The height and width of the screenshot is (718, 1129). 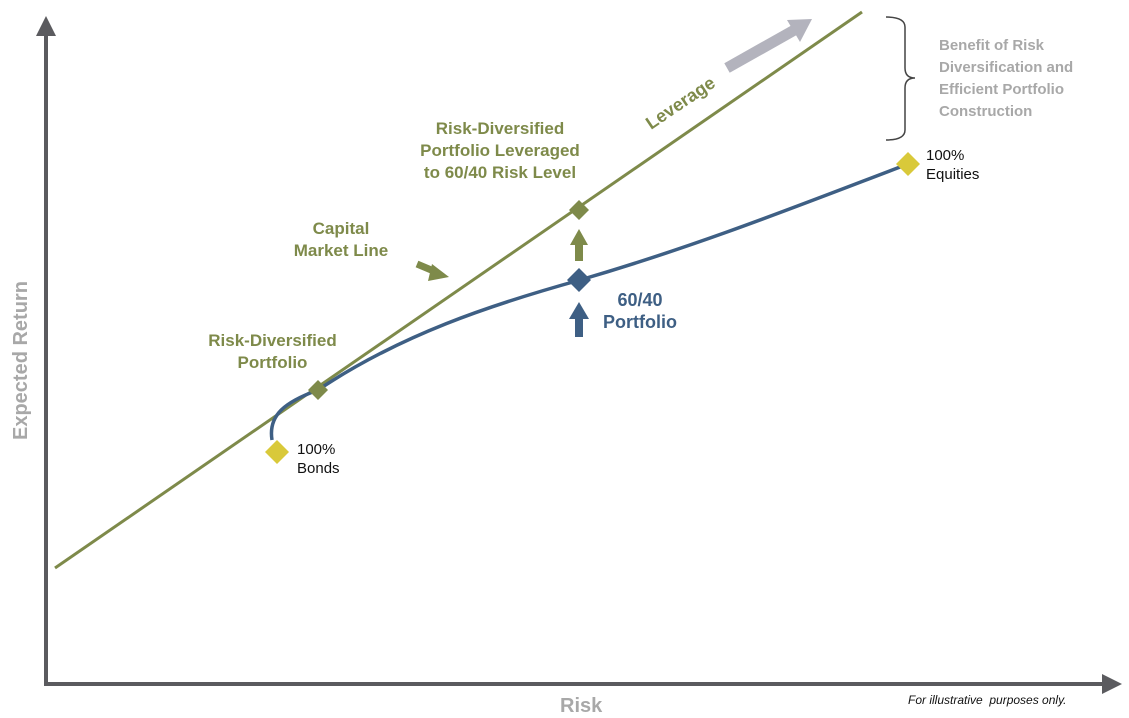 I want to click on y-axis-label: Expected Return, so click(x=21, y=360).